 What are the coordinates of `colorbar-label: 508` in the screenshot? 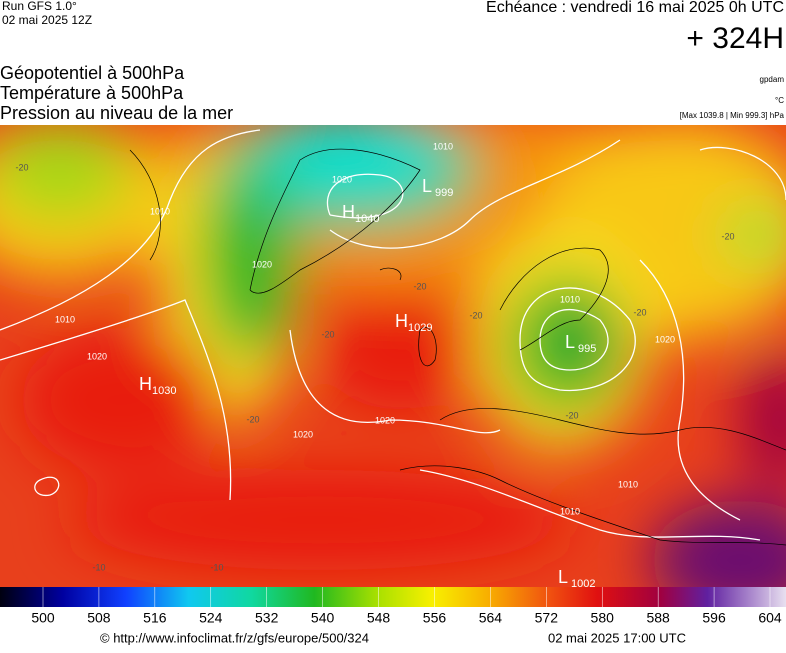 It's located at (99, 618).